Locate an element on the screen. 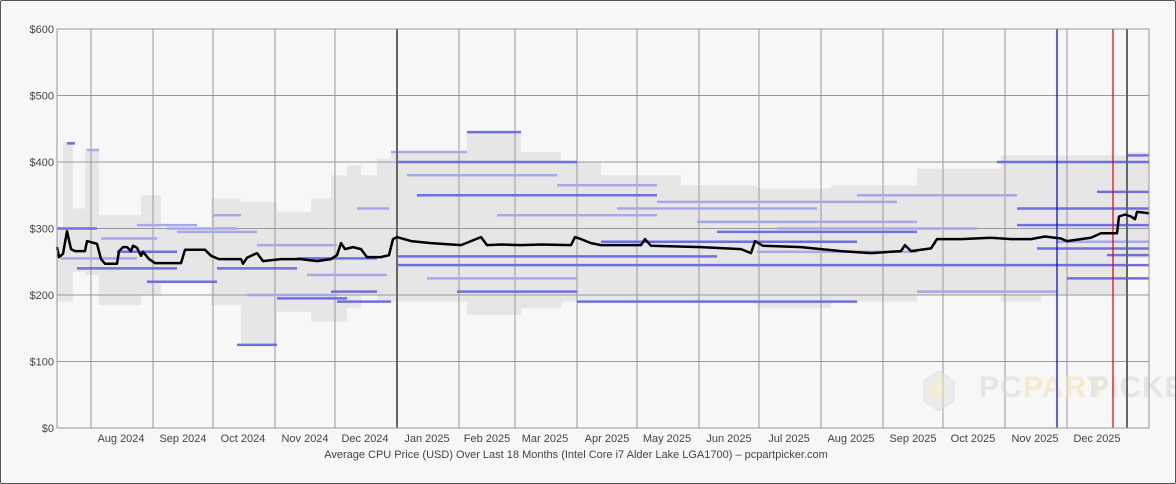 The height and width of the screenshot is (484, 1176). x-tick-label: Sep 2025 is located at coordinates (912, 439).